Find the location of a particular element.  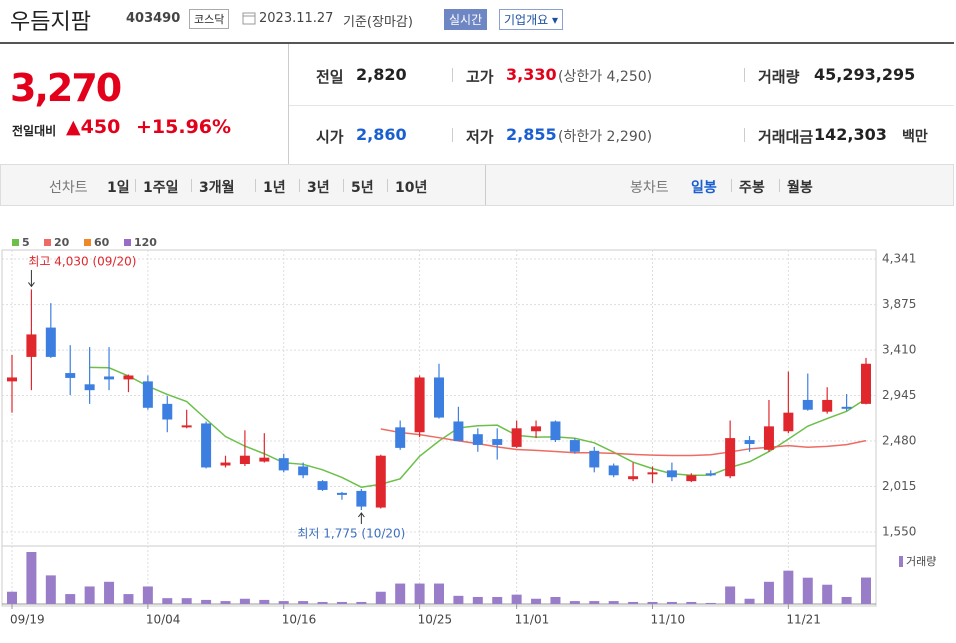

y-tick-label: 2,480 is located at coordinates (899, 441).